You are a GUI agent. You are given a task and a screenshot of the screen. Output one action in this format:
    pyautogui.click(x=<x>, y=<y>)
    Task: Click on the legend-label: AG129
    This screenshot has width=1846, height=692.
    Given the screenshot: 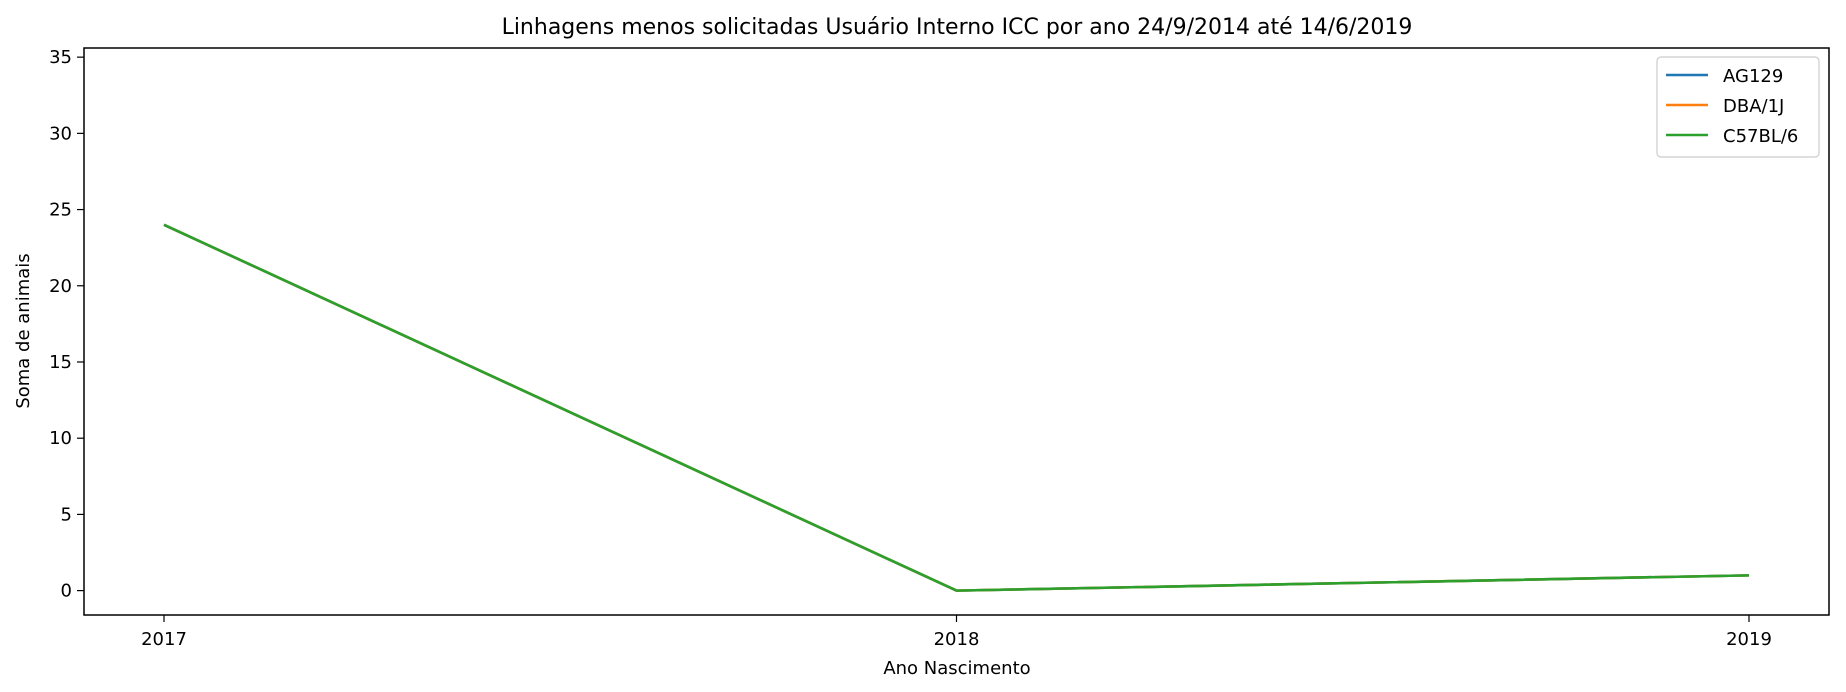 What is the action you would take?
    pyautogui.click(x=1753, y=76)
    